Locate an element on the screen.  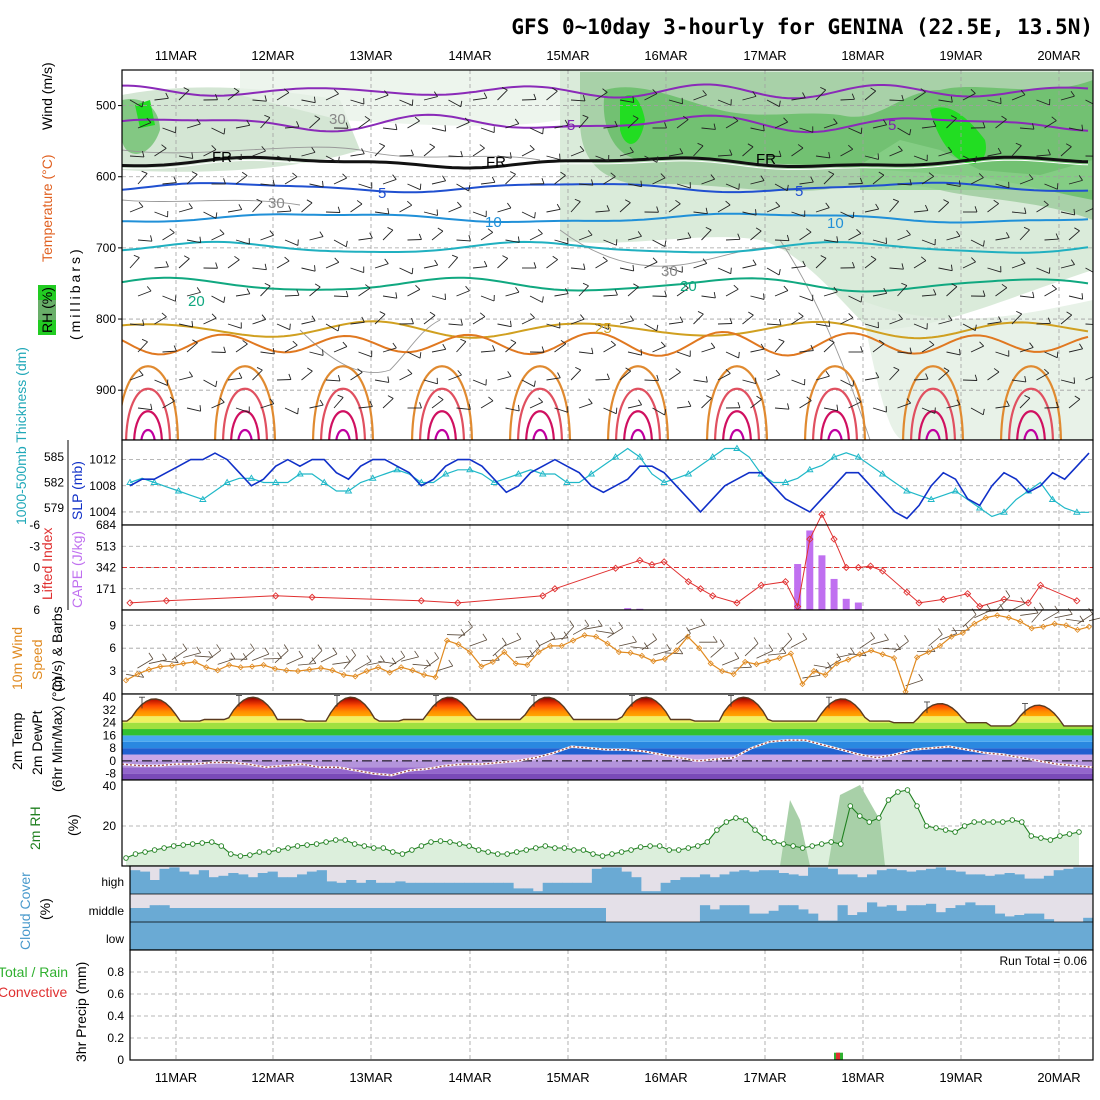
wind10m-panel: 369 10m Wind Speed (m/s) & Barbs is located at coordinates (554, 642).